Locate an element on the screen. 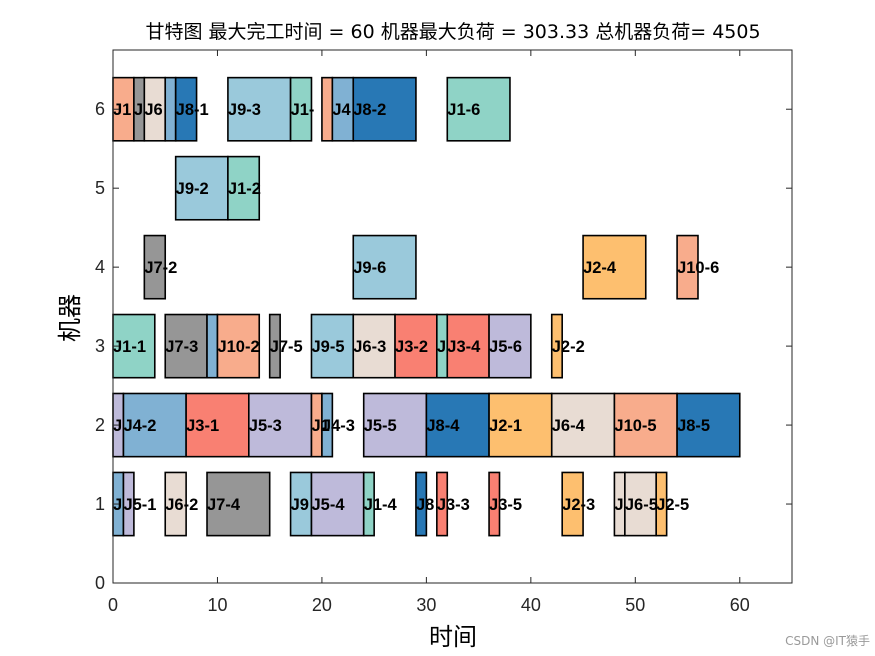 The image size is (875, 656). task-label: J7-2 is located at coordinates (160, 268).